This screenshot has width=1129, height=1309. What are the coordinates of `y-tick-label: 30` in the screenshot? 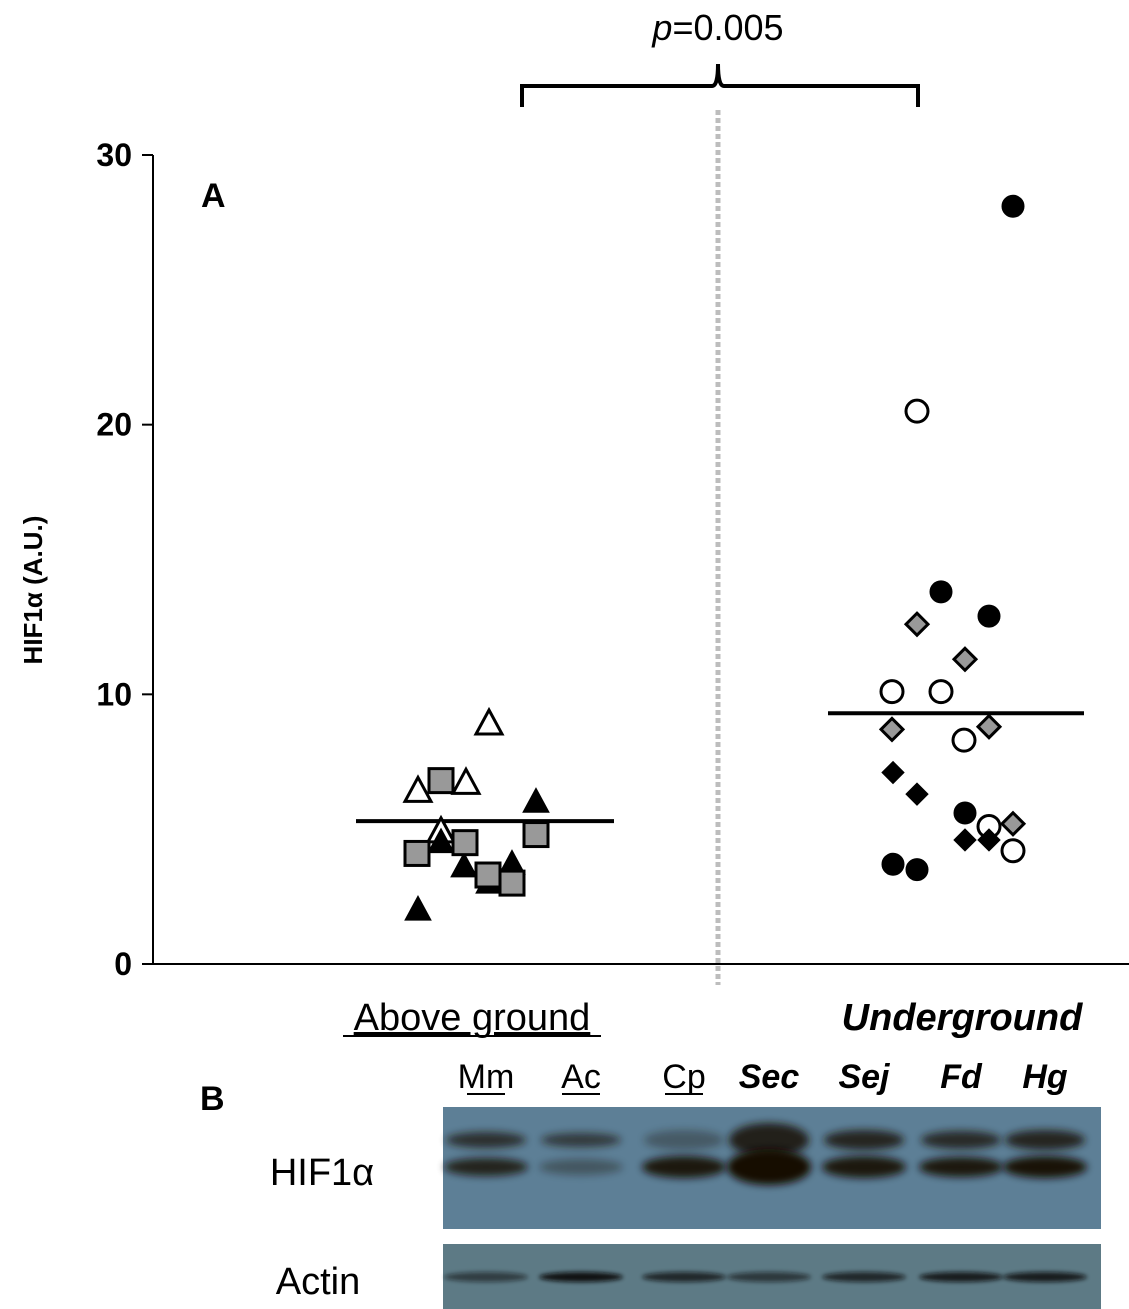 It's located at (114, 155).